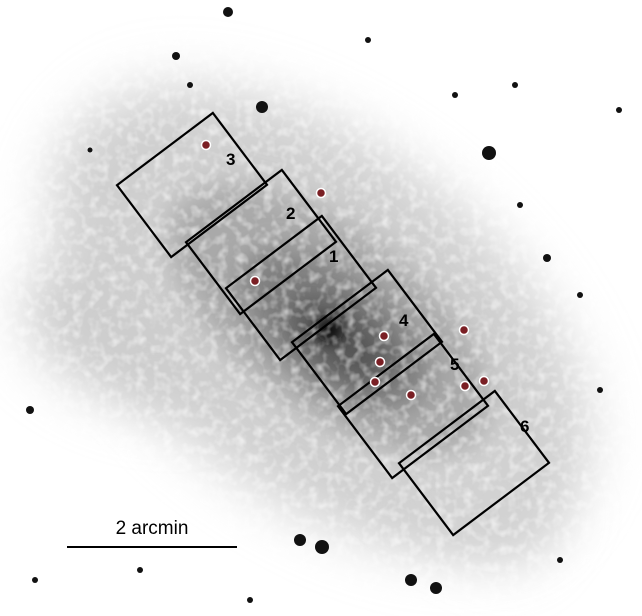 This screenshot has width=642, height=616. Describe the element at coordinates (152, 528) in the screenshot. I see `scale-bar-label: 2 arcmin` at that location.